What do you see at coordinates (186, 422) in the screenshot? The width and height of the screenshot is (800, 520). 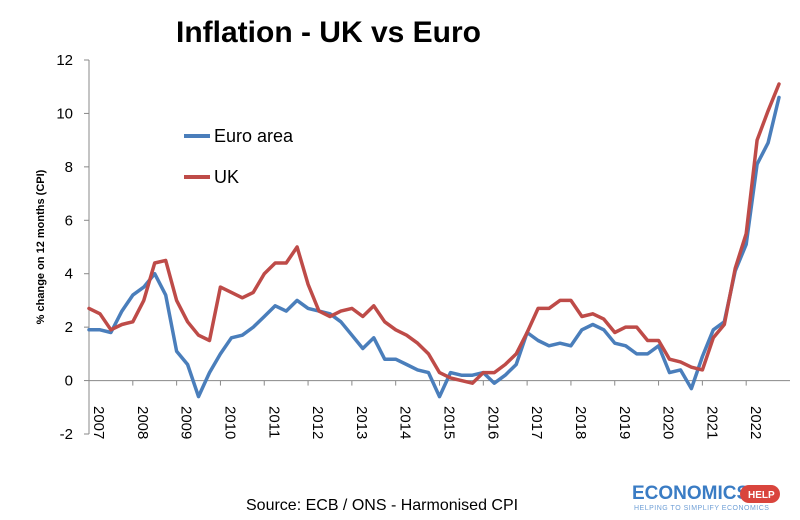 I see `x-tick-label: 2009` at bounding box center [186, 422].